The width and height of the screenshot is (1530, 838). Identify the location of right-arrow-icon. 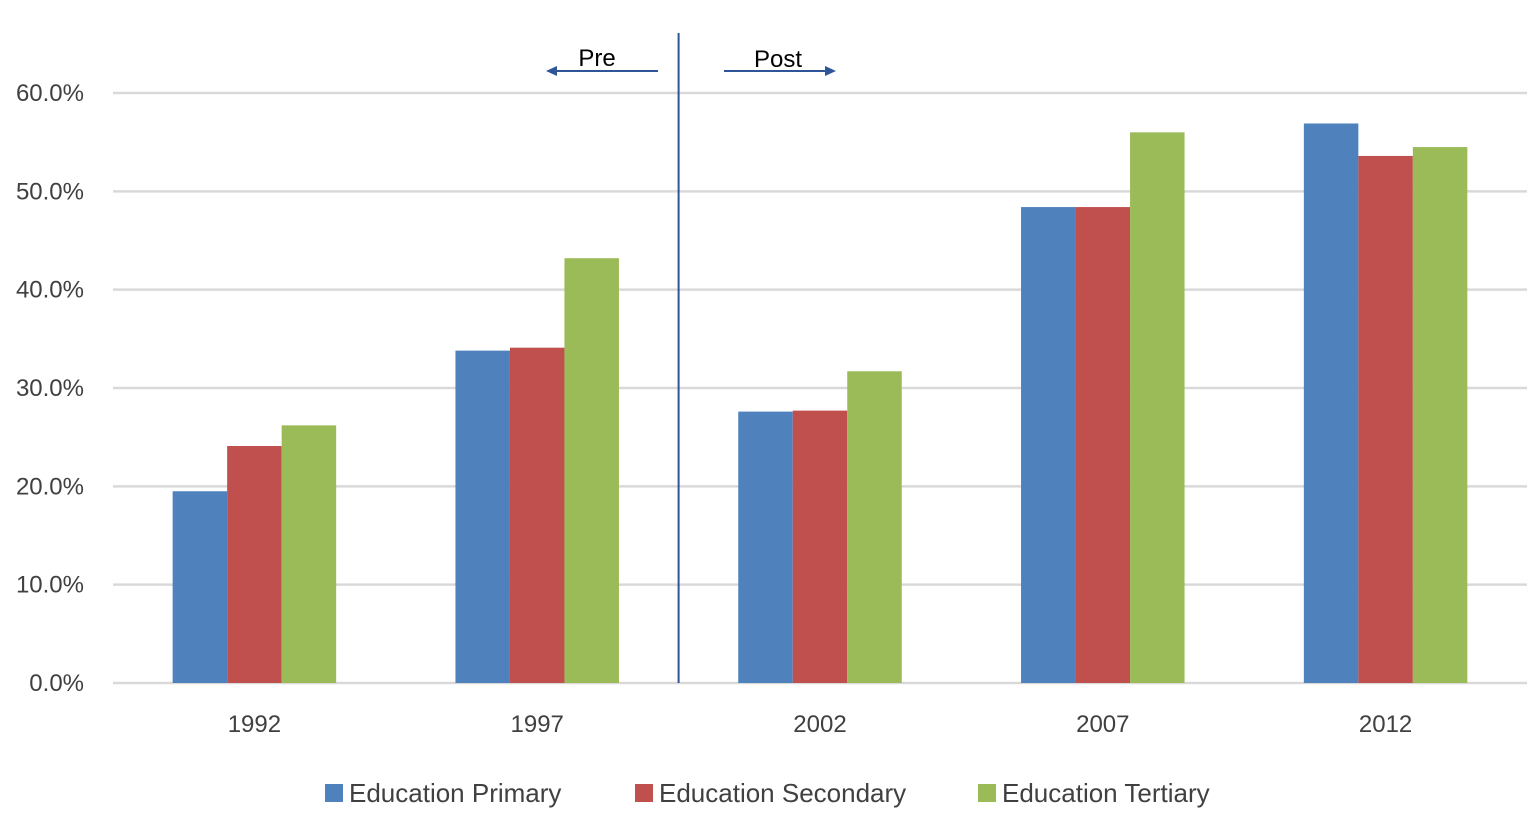
(830, 71).